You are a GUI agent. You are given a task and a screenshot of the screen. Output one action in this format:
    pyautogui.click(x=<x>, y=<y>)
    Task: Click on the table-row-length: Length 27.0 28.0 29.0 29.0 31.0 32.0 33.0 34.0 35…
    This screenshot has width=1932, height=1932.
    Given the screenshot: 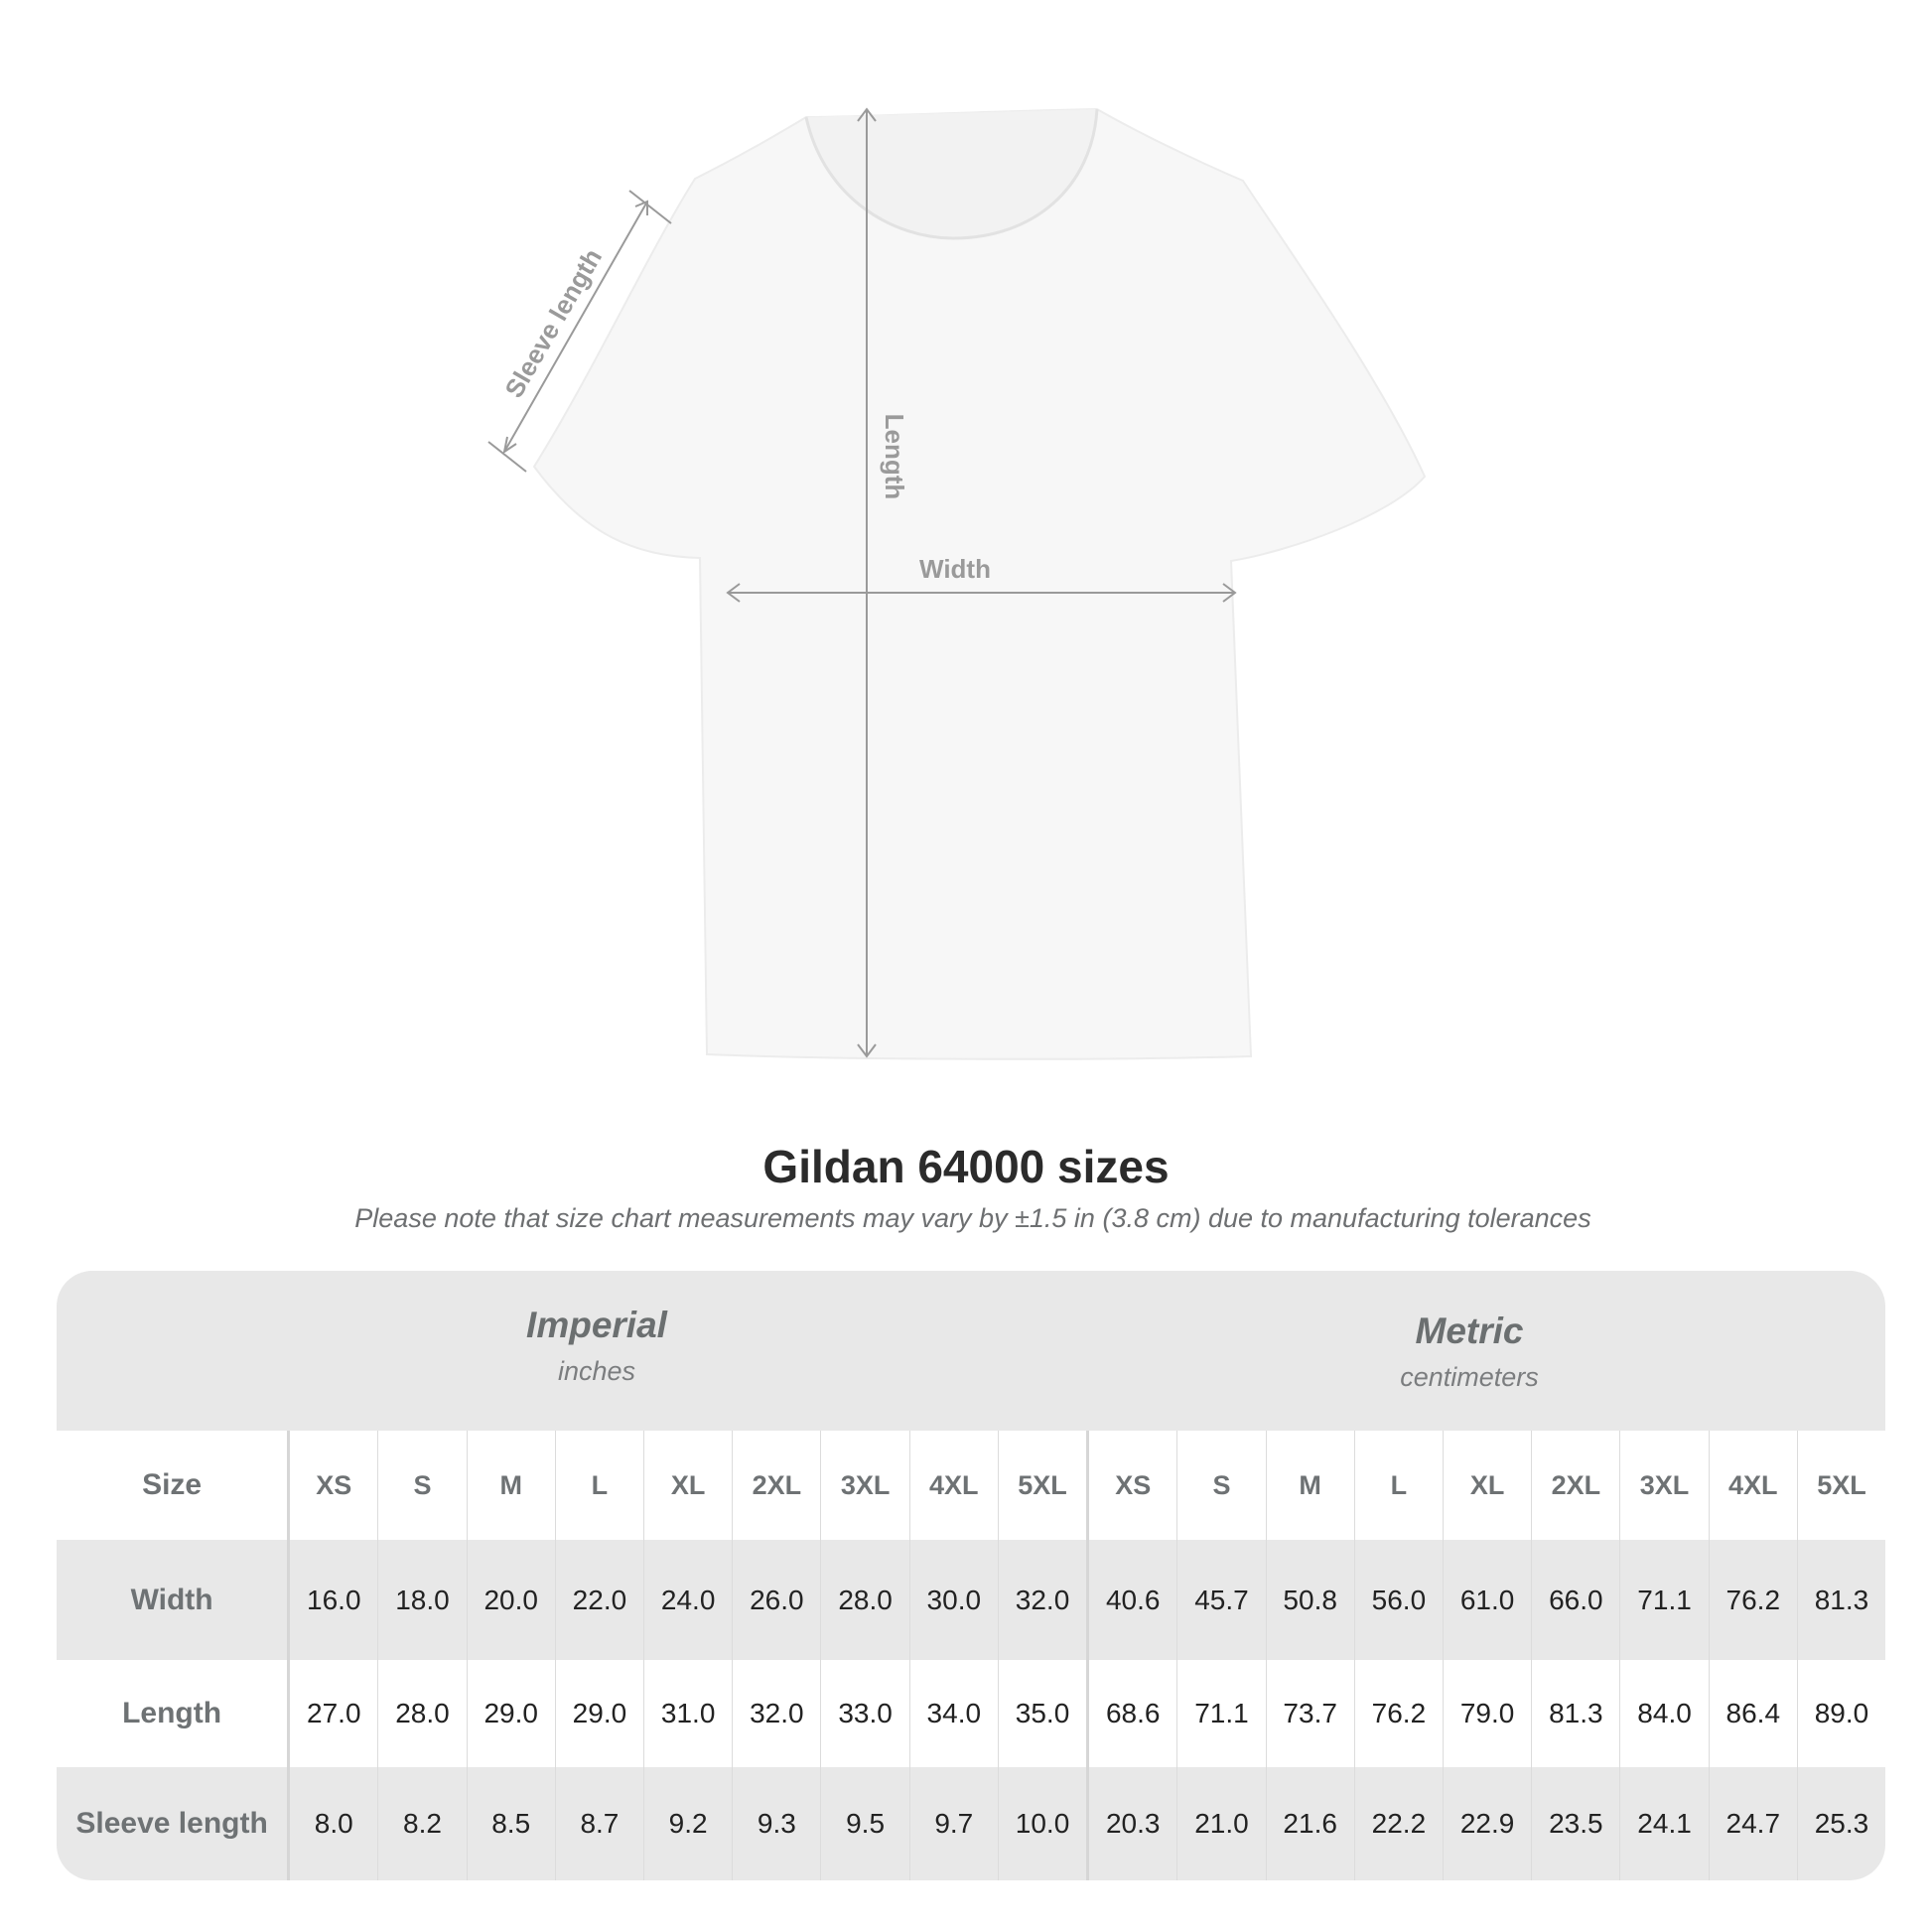 What is the action you would take?
    pyautogui.click(x=971, y=1714)
    